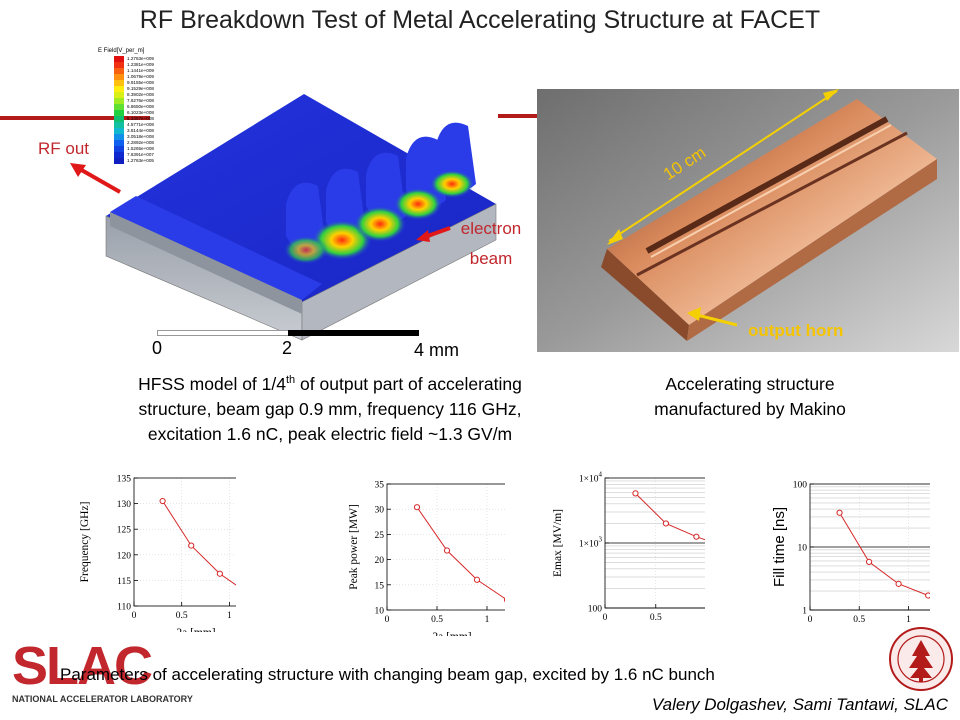 Image resolution: width=960 pixels, height=720 pixels. Describe the element at coordinates (491, 244) in the screenshot. I see `electron-beam-label: electron beam` at that location.